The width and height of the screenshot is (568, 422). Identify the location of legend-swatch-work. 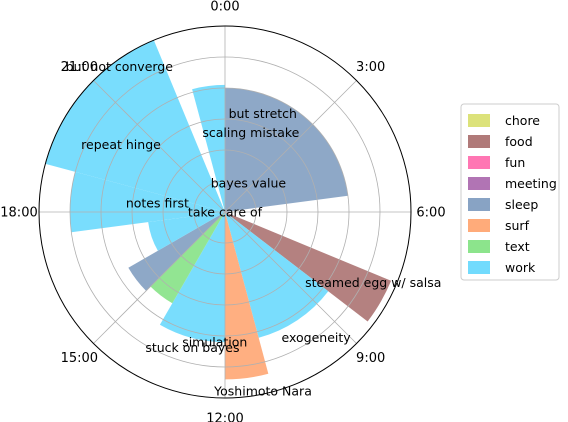
(479, 267).